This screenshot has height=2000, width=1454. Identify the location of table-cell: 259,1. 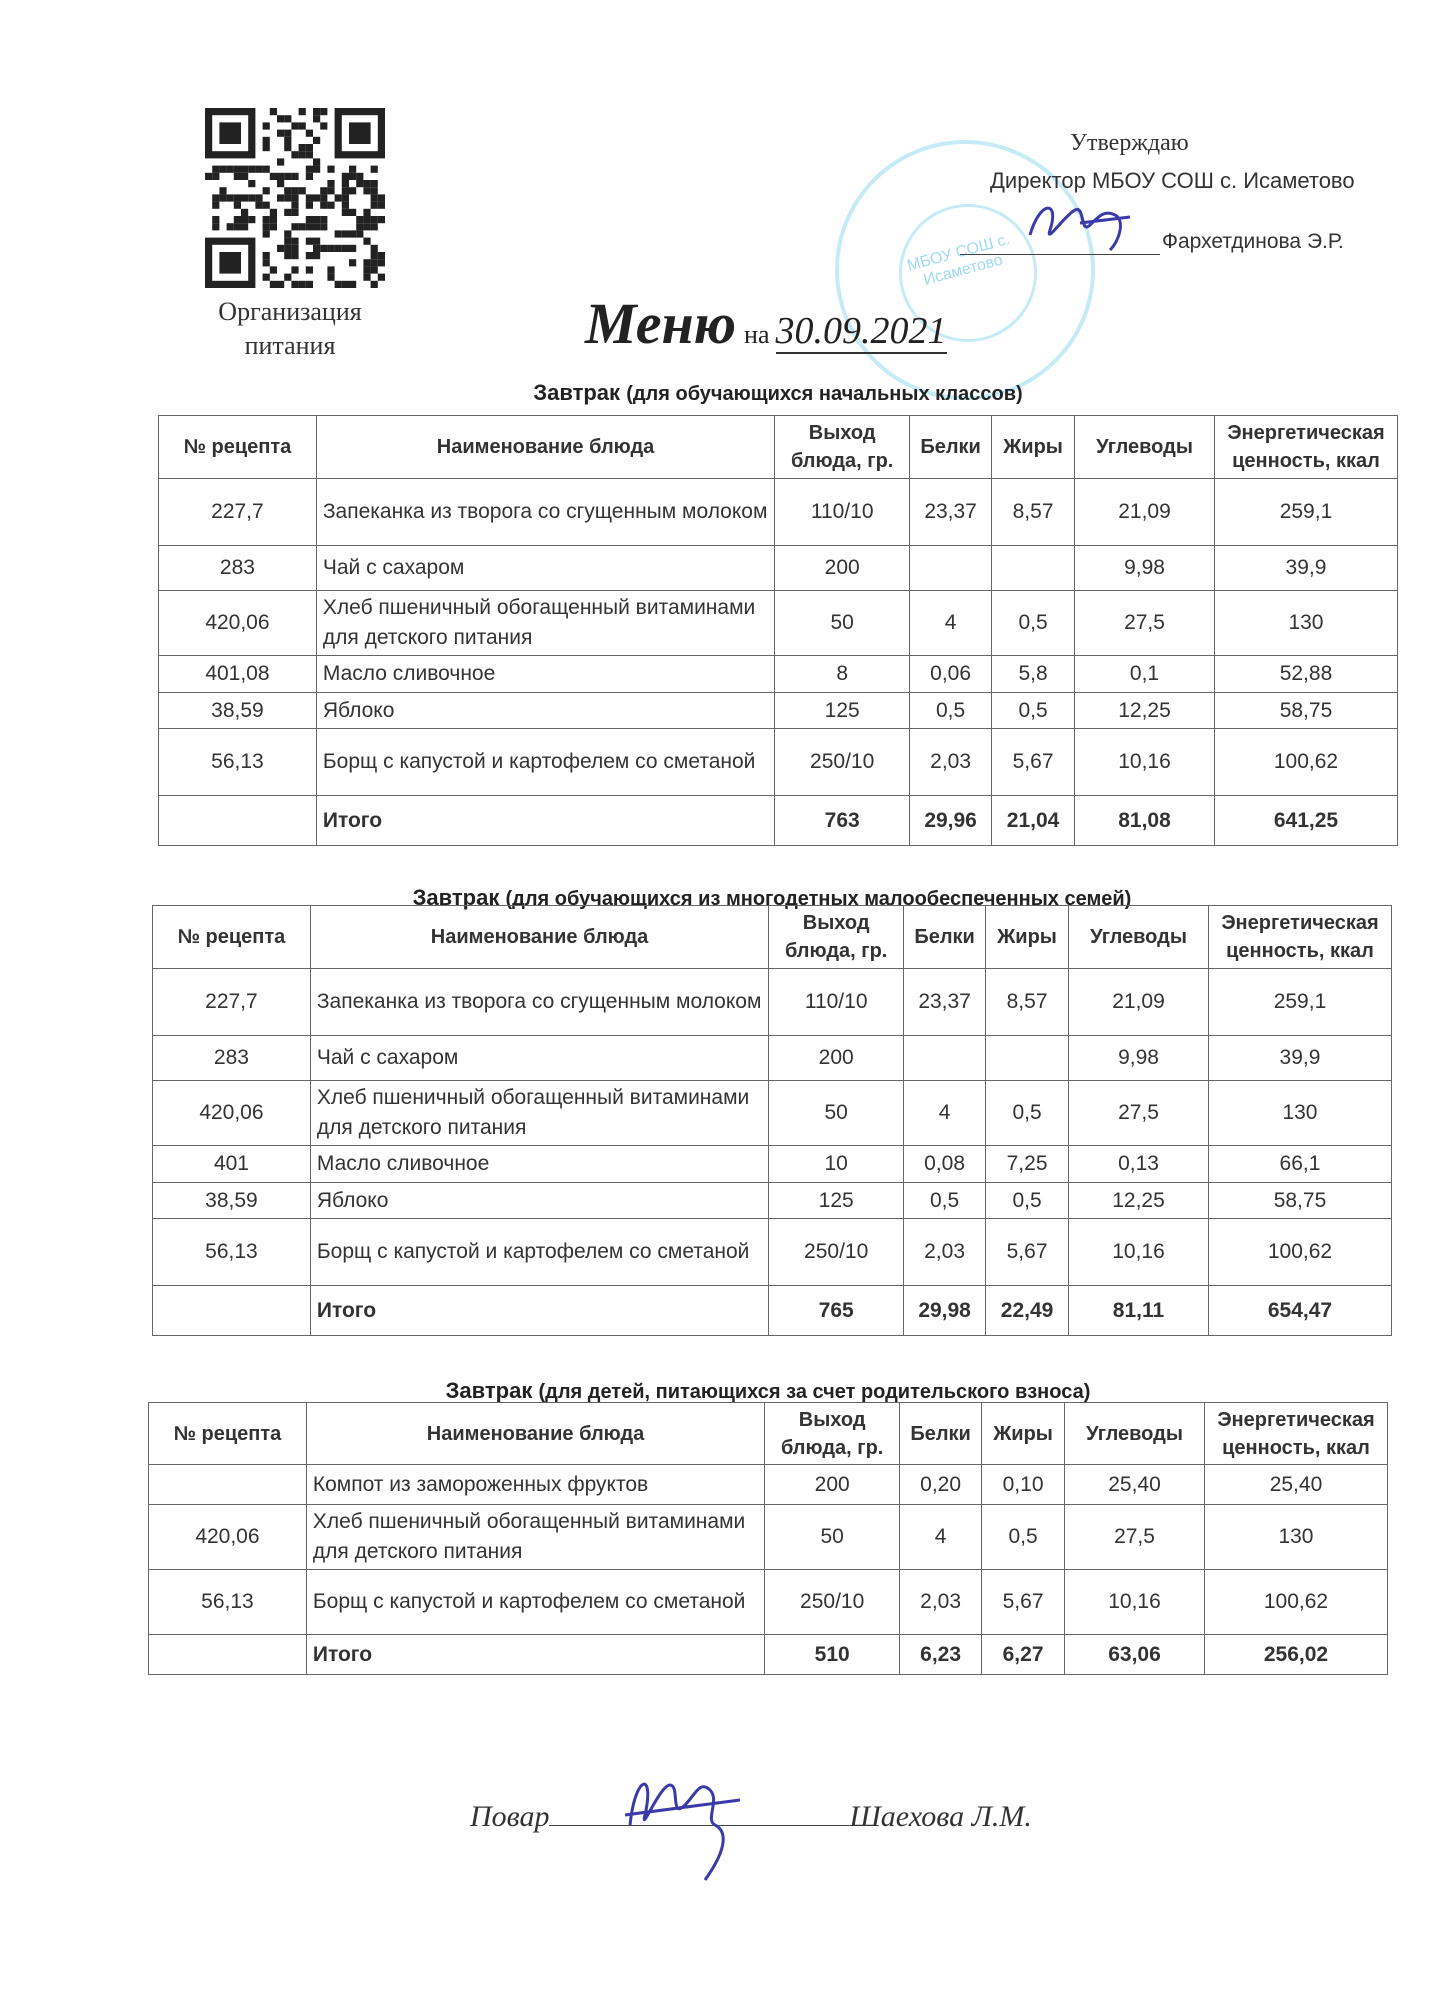
(1300, 1002).